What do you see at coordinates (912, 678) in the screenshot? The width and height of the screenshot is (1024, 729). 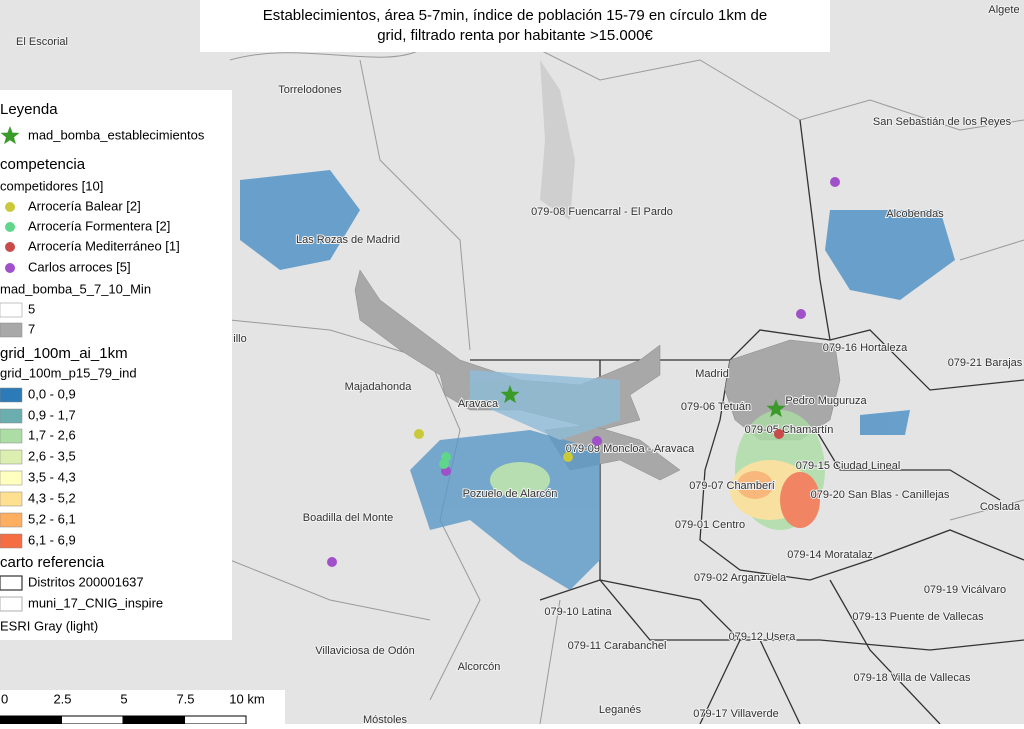 I see `place-label: 079-18 Villa de Vallecas` at bounding box center [912, 678].